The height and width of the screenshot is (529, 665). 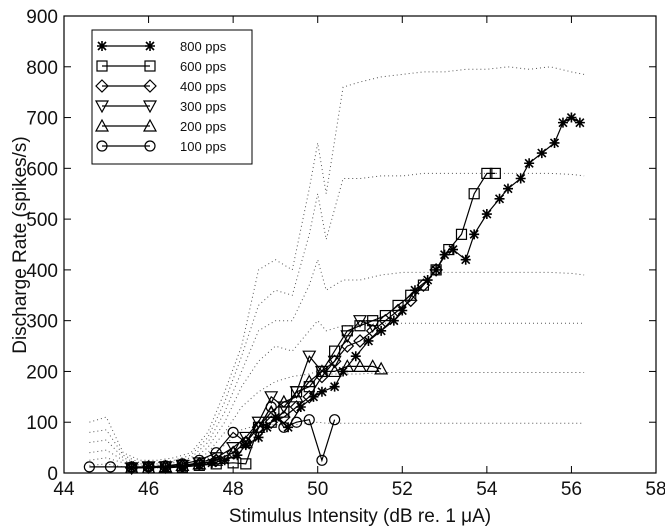 I want to click on x-tick-label: 50, so click(x=317, y=489).